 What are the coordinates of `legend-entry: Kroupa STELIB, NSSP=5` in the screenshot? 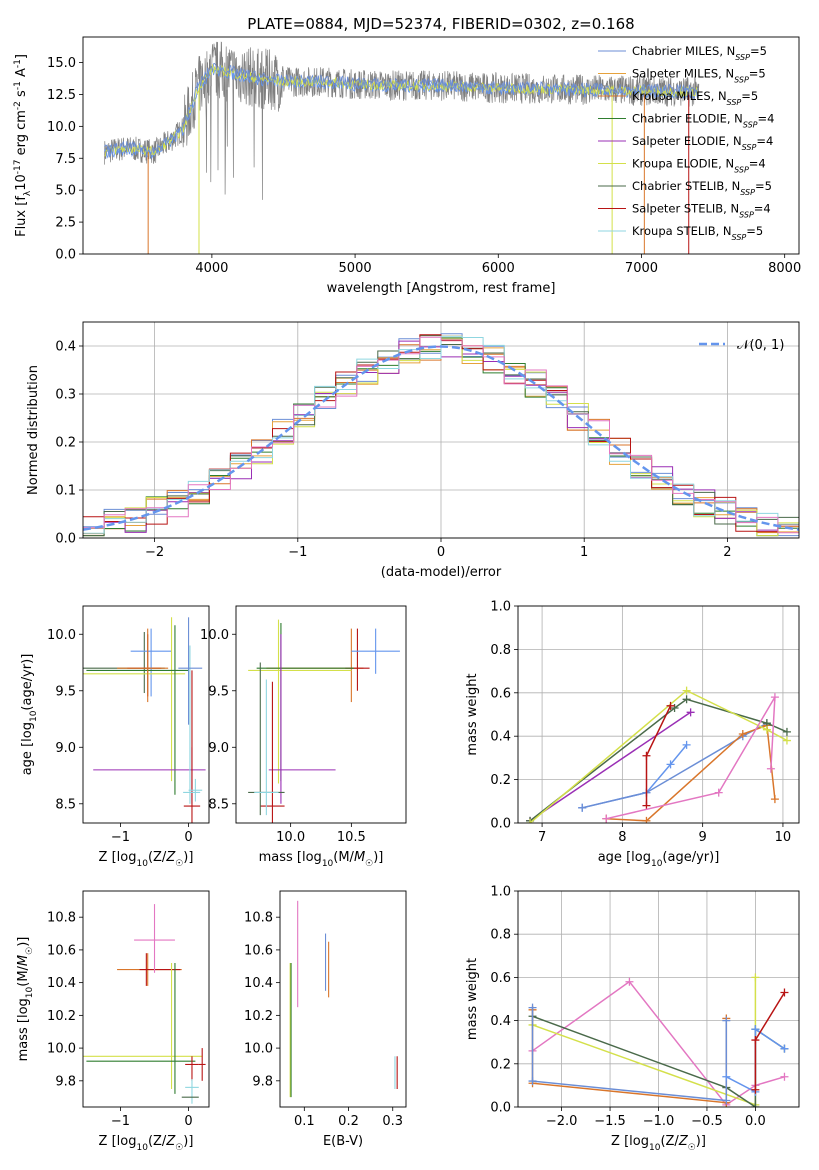 It's located at (697, 233).